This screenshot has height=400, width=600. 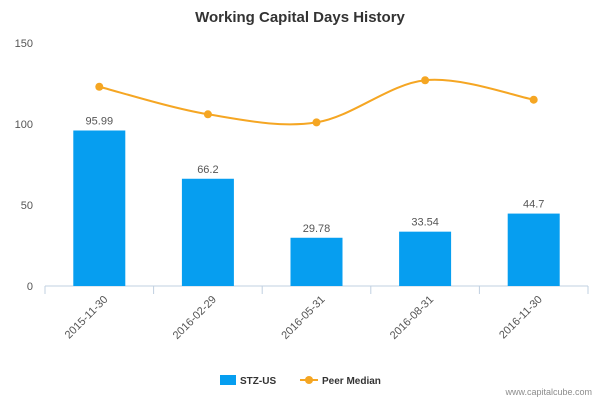 What do you see at coordinates (300, 381) in the screenshot?
I see `legend: STZ-US Peer Median` at bounding box center [300, 381].